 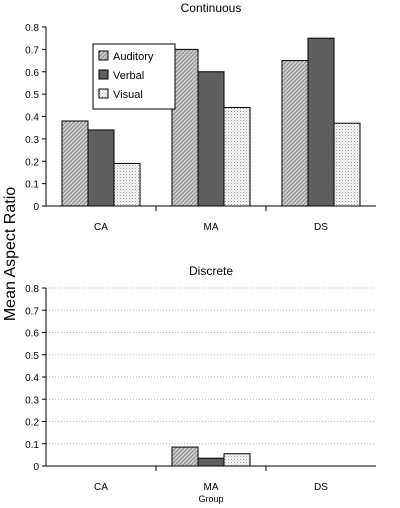 I want to click on x-axis-label-group: Group, so click(x=210, y=499).